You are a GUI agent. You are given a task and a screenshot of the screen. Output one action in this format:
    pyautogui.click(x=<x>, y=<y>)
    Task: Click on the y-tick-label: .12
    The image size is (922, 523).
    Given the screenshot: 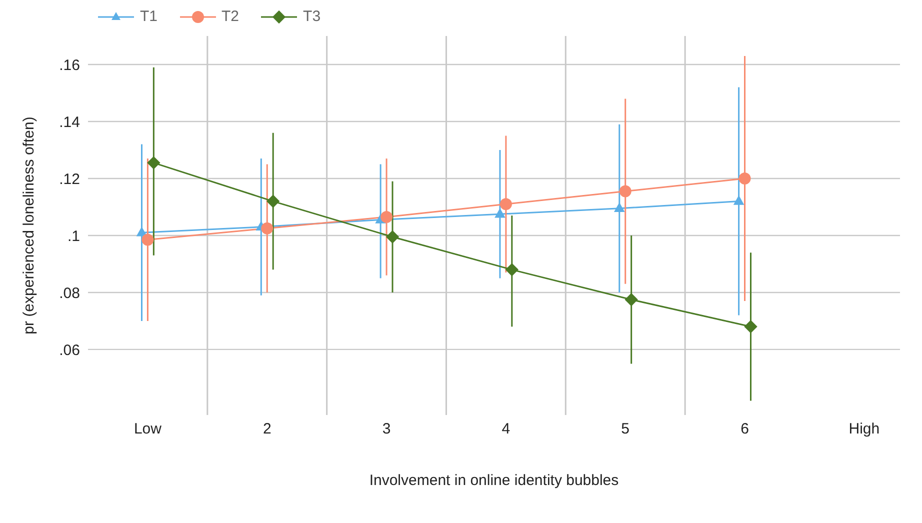 What is the action you would take?
    pyautogui.click(x=69, y=179)
    